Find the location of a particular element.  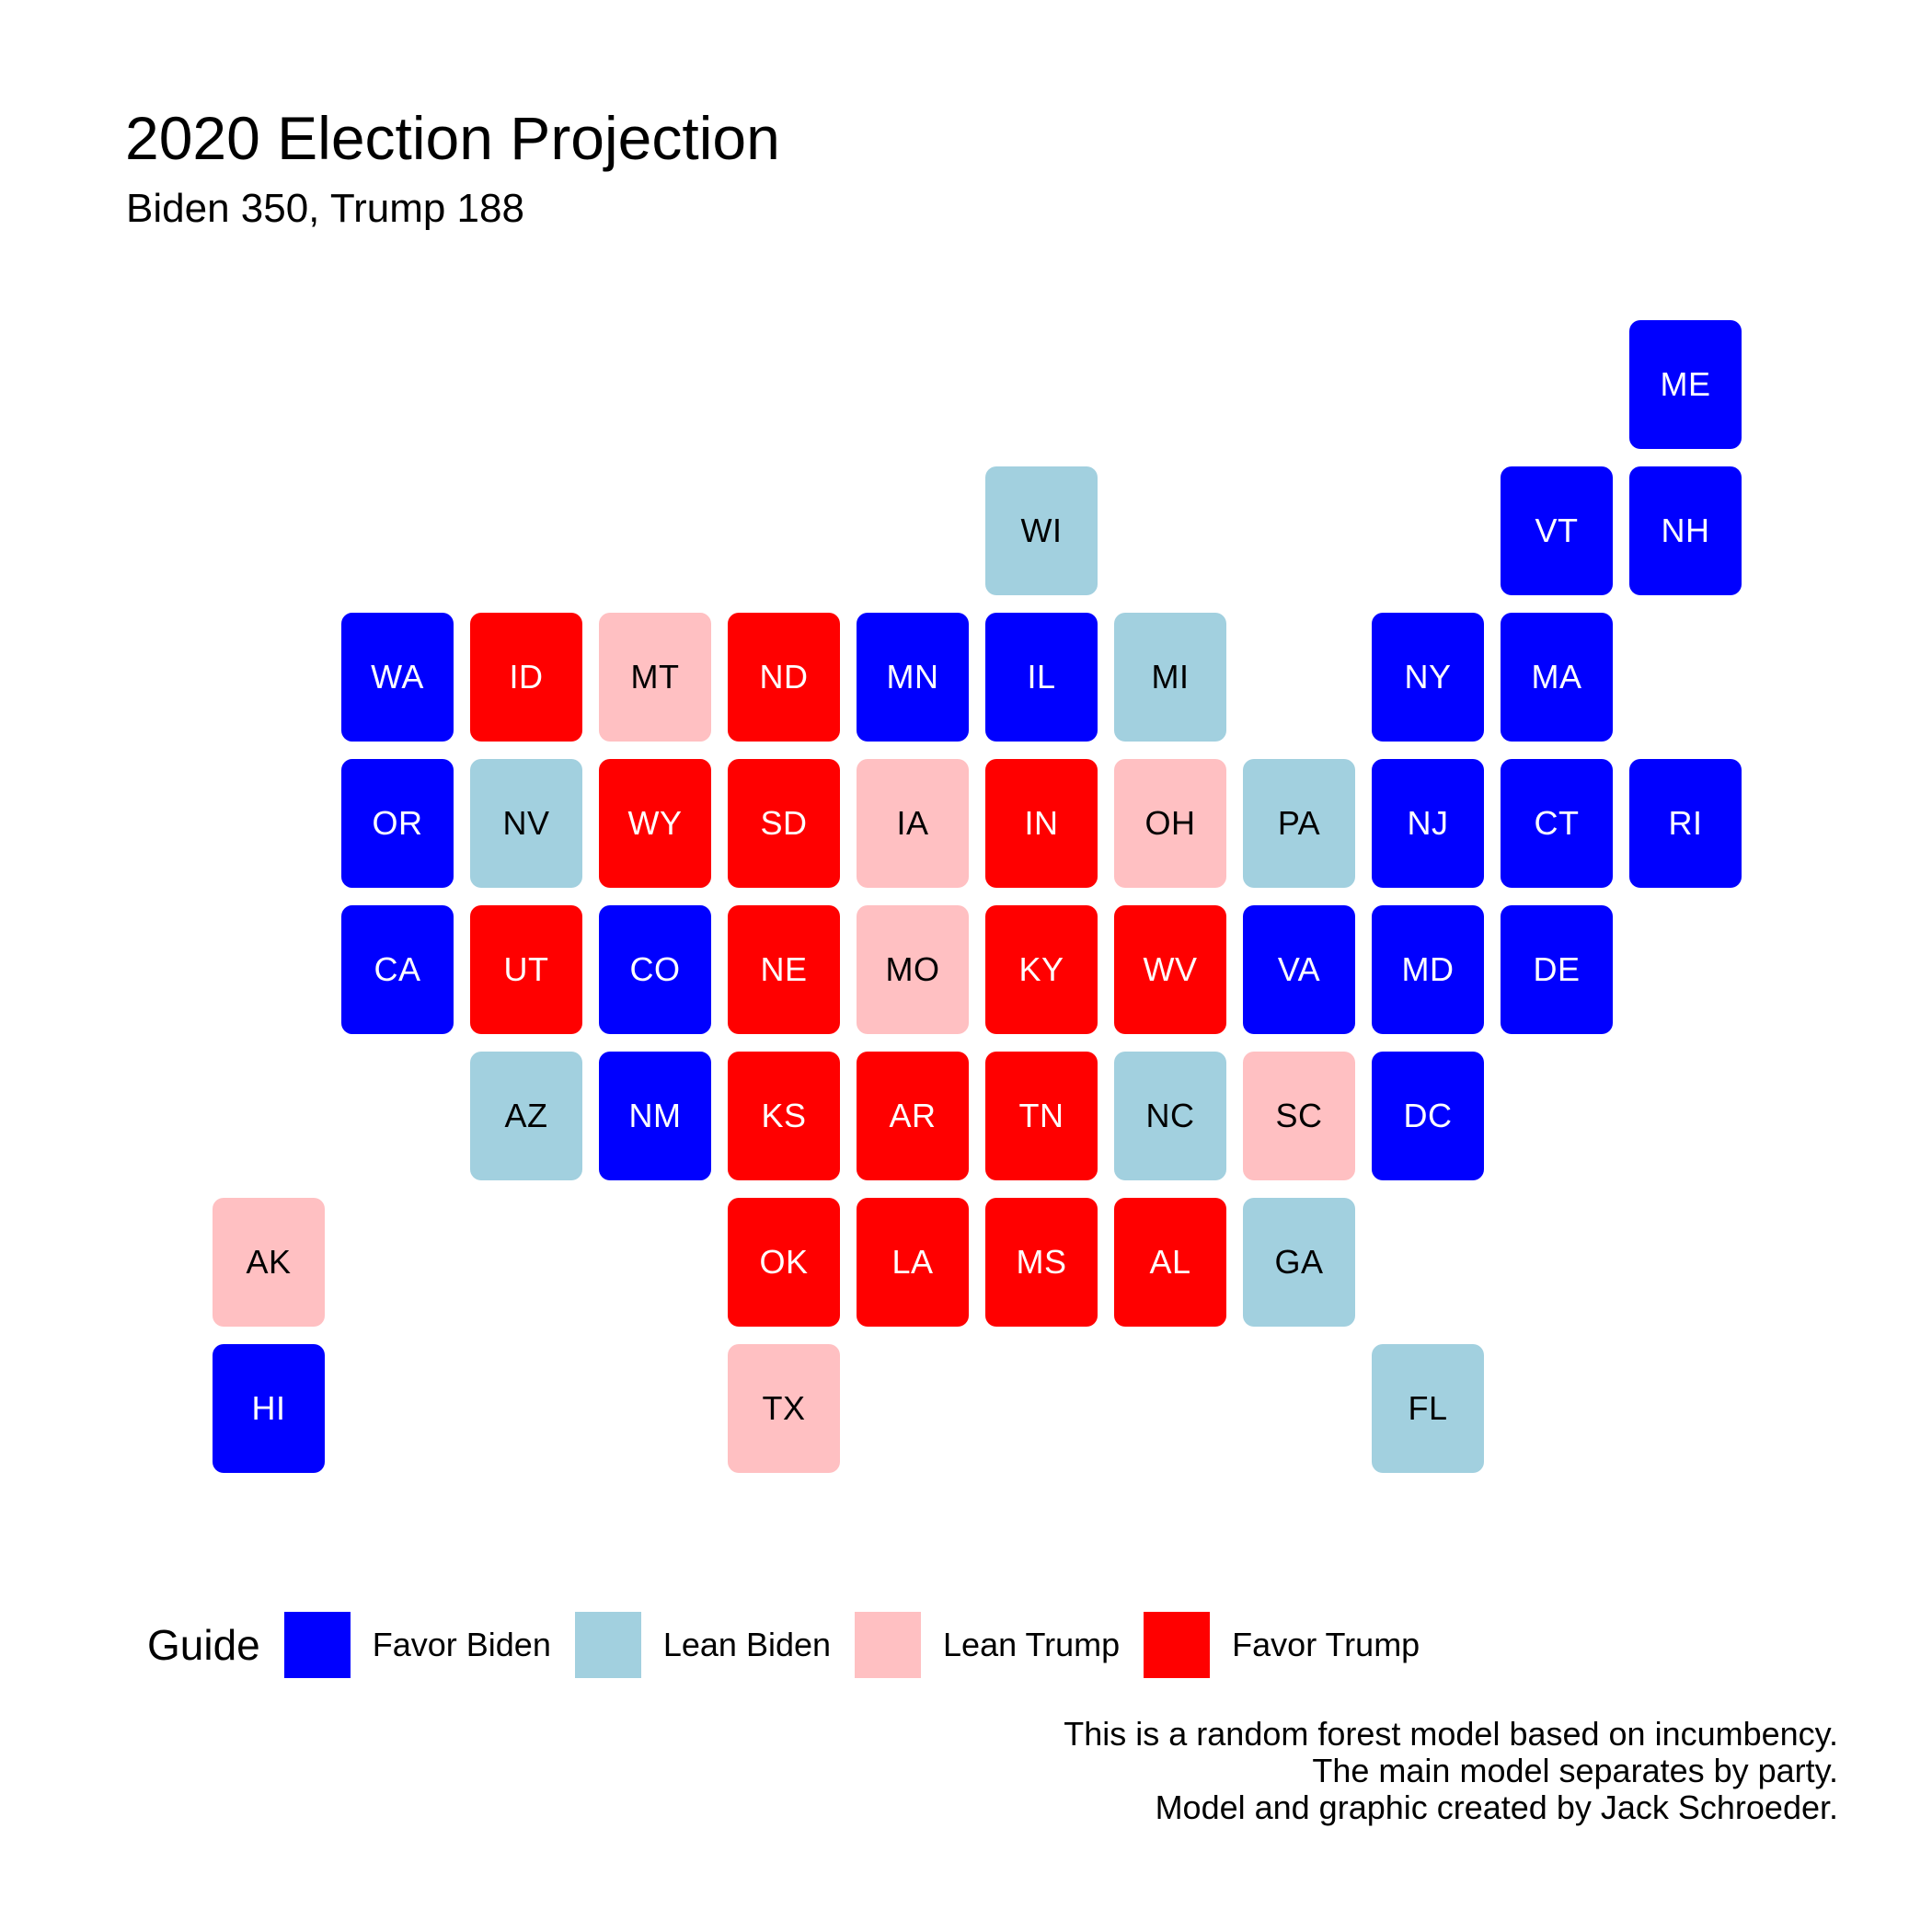

state-tile-il: IL is located at coordinates (1041, 677).